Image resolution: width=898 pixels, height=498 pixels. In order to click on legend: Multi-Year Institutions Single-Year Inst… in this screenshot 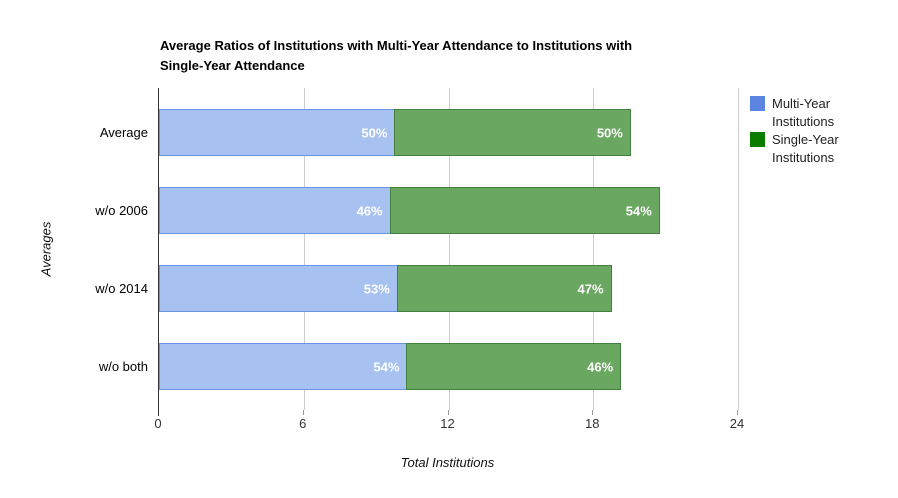, I will do `click(804, 131)`.